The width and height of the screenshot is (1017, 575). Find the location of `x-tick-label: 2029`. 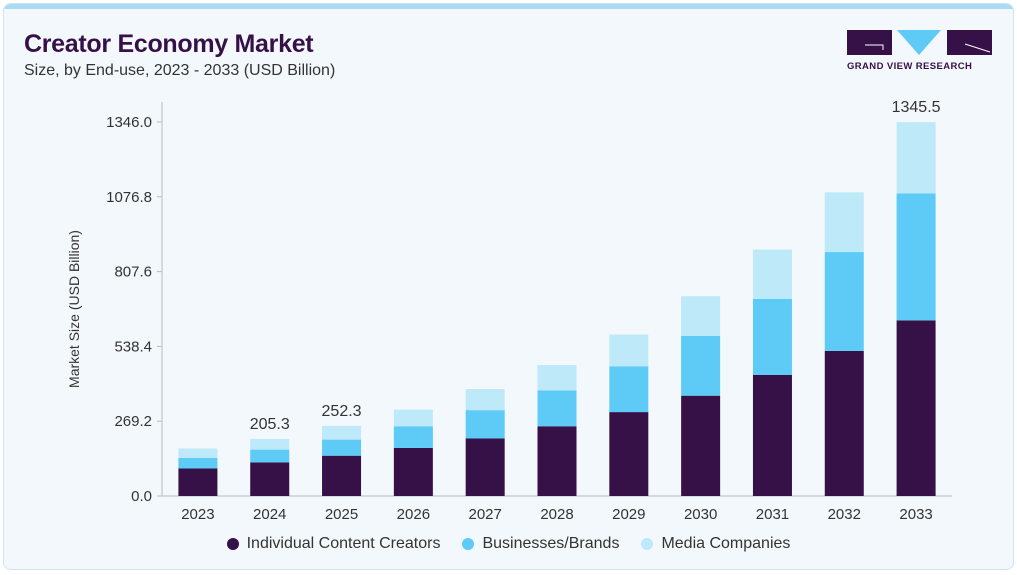

x-tick-label: 2029 is located at coordinates (628, 514).